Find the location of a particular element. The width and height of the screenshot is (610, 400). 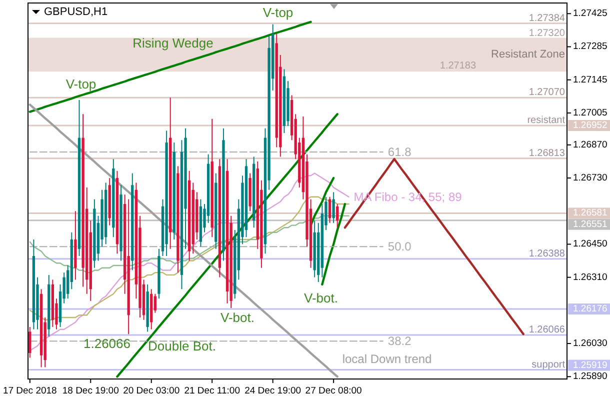

annotation: 1.26066 is located at coordinates (107, 343).